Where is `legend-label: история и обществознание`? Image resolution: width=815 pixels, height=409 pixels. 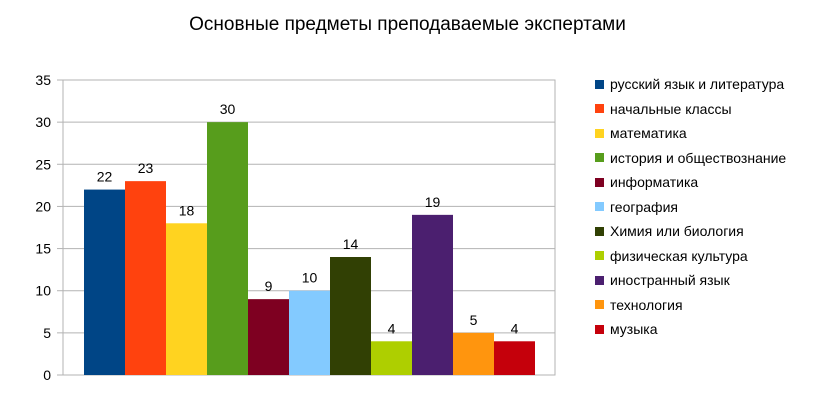
legend-label: история и обществознание is located at coordinates (698, 157).